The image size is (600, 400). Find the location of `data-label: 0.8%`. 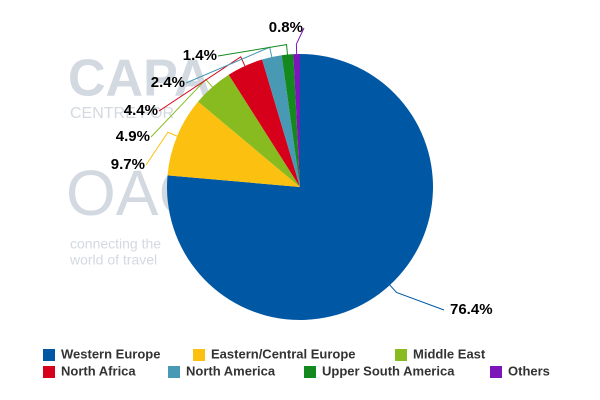

data-label: 0.8% is located at coordinates (286, 27).